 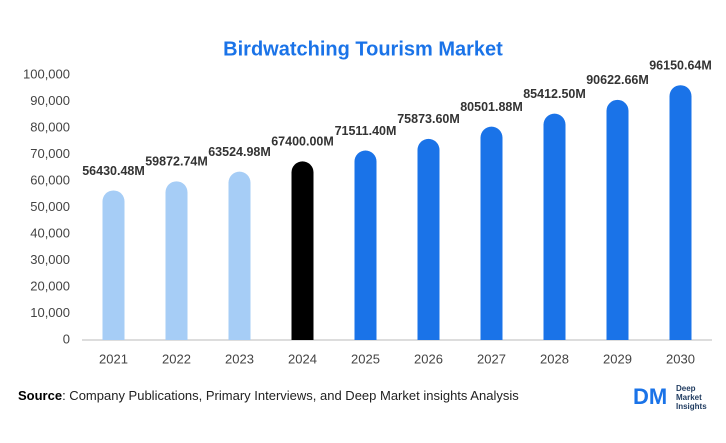 What do you see at coordinates (66, 338) in the screenshot?
I see `y-tick-label: 0` at bounding box center [66, 338].